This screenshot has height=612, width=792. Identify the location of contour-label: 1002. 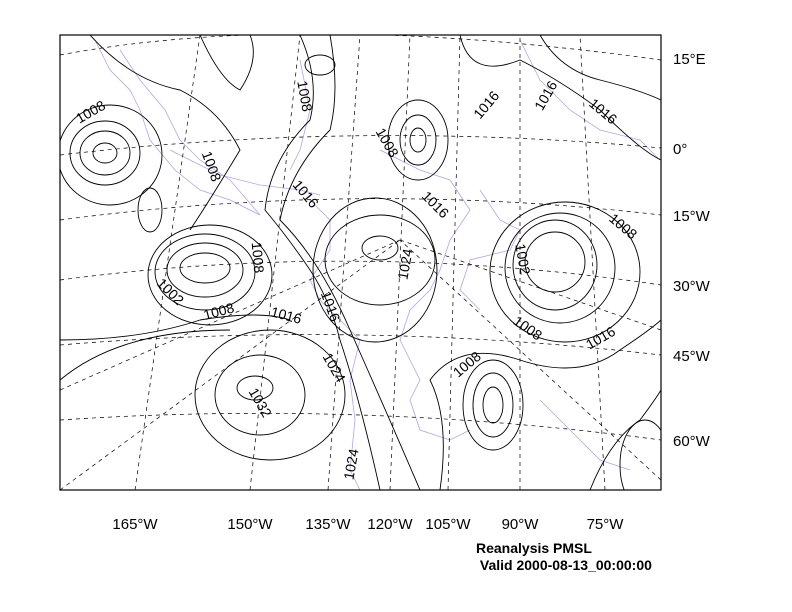
(522, 259).